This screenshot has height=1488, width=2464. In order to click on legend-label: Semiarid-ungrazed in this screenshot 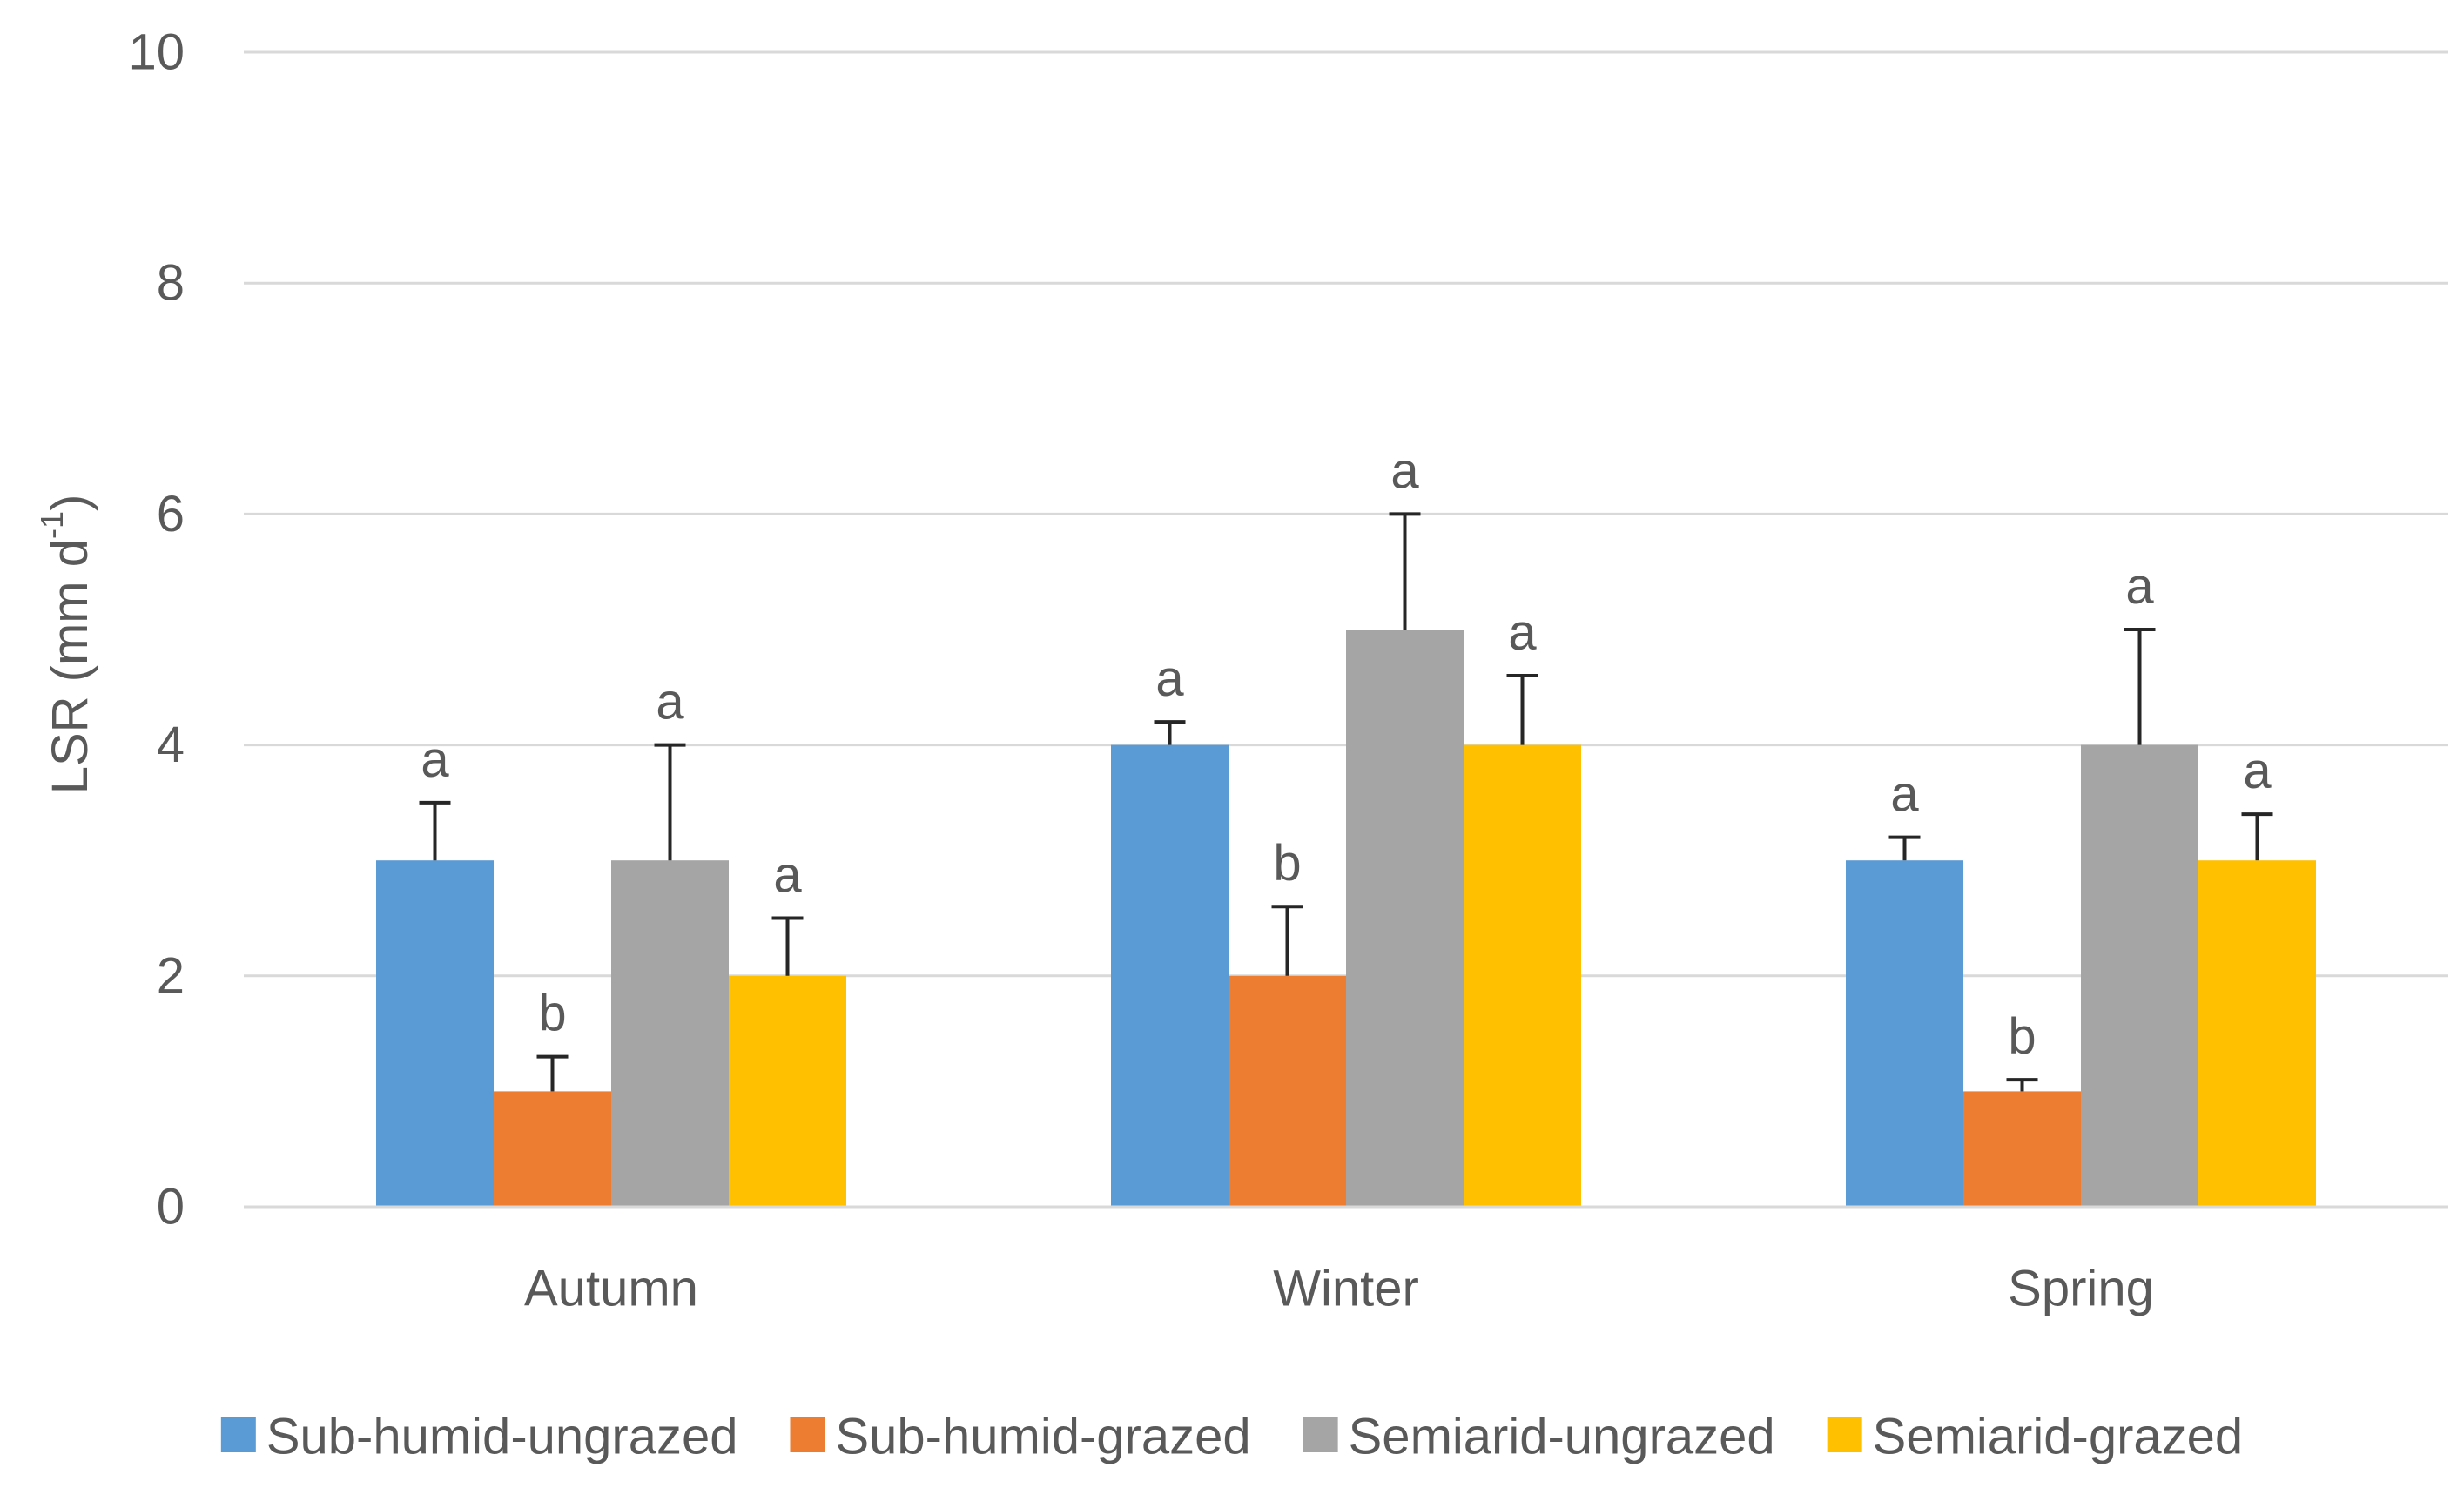, I will do `click(1562, 1437)`.